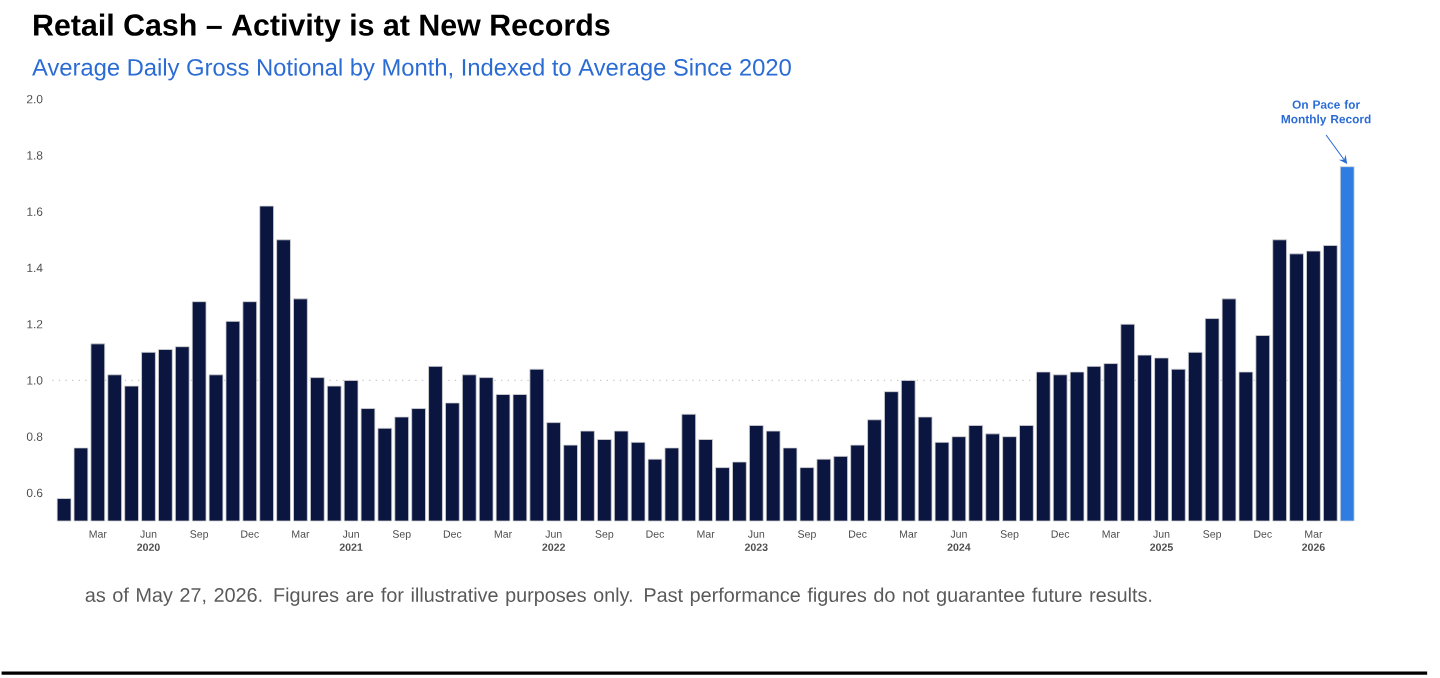 This screenshot has width=1440, height=678. I want to click on chart-title: Retail Cash – Activity is at New Records, so click(322, 28).